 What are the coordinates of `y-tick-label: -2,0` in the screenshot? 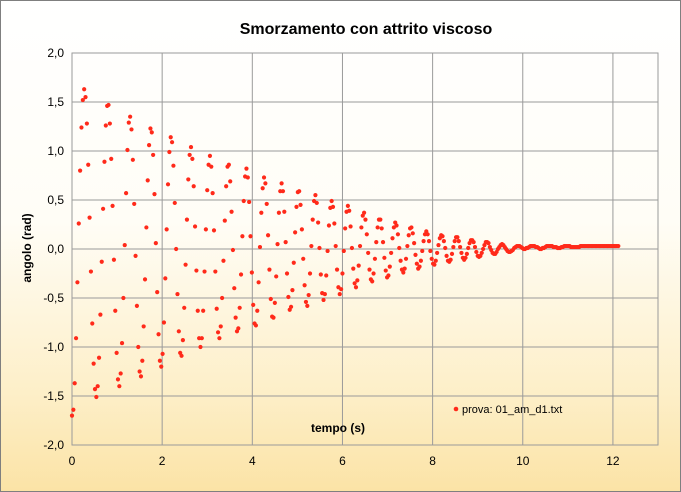 It's located at (53, 445).